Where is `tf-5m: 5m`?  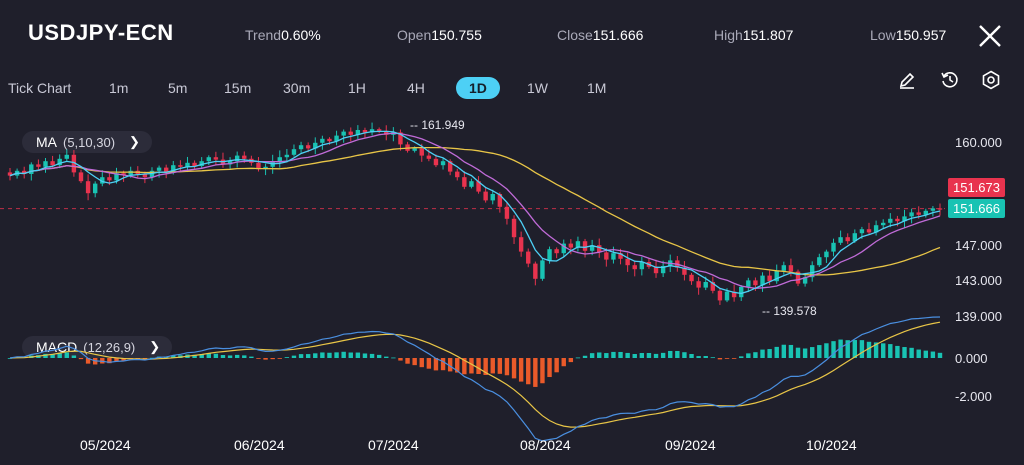 tf-5m: 5m is located at coordinates (178, 88).